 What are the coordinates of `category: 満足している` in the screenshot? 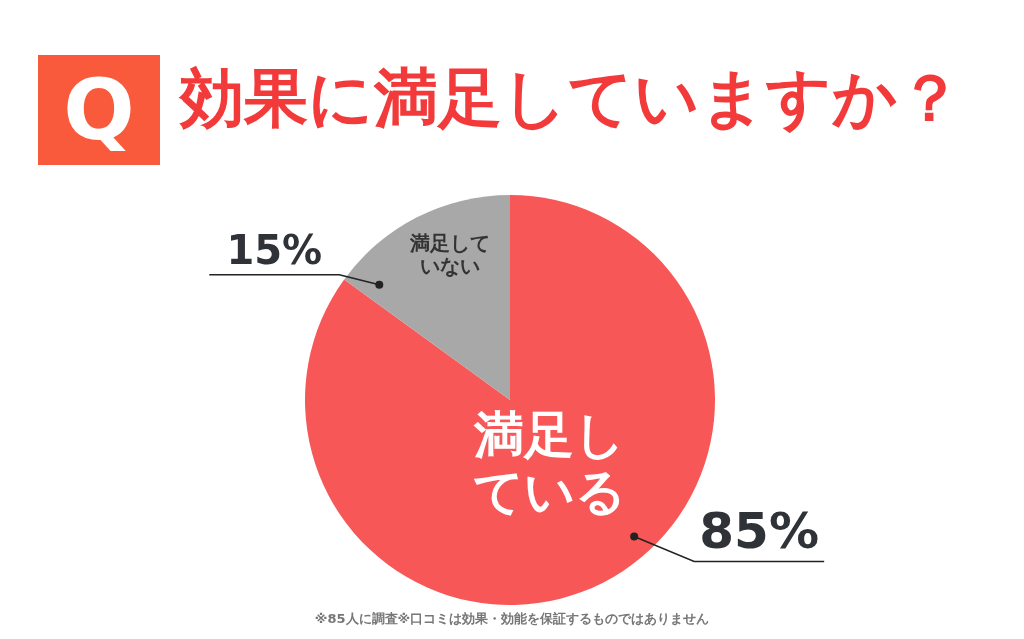 It's located at (549, 464).